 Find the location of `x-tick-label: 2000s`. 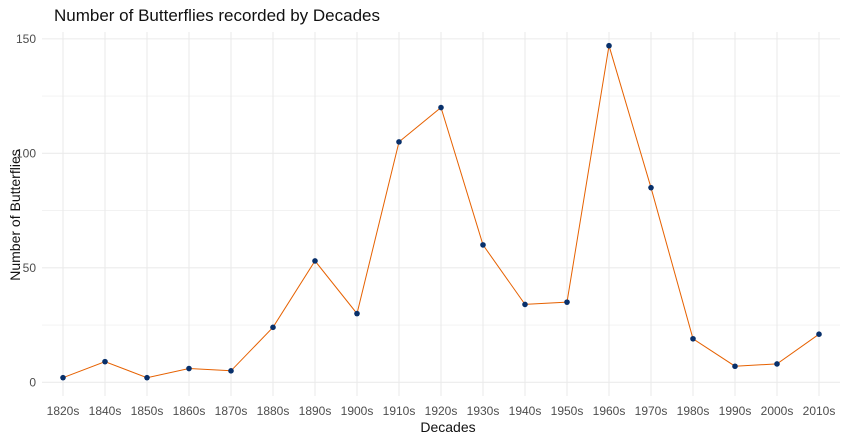

x-tick-label: 2000s is located at coordinates (777, 411).